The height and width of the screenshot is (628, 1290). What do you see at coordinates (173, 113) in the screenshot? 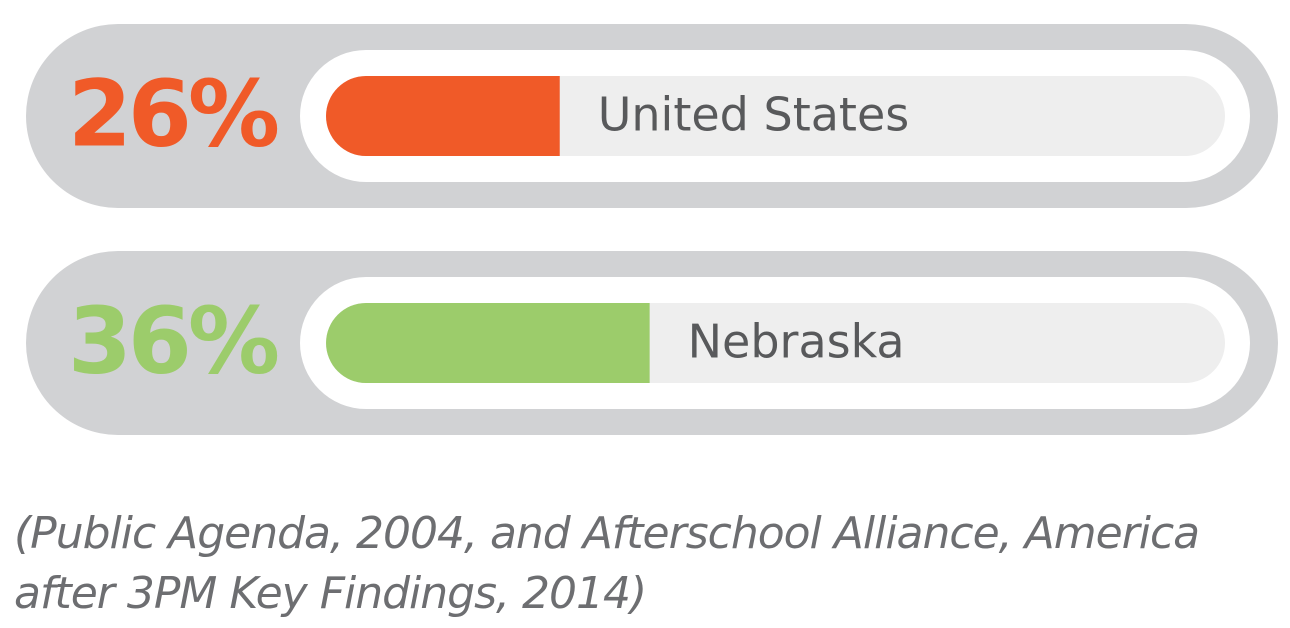
I see `value-label: 26%` at bounding box center [173, 113].